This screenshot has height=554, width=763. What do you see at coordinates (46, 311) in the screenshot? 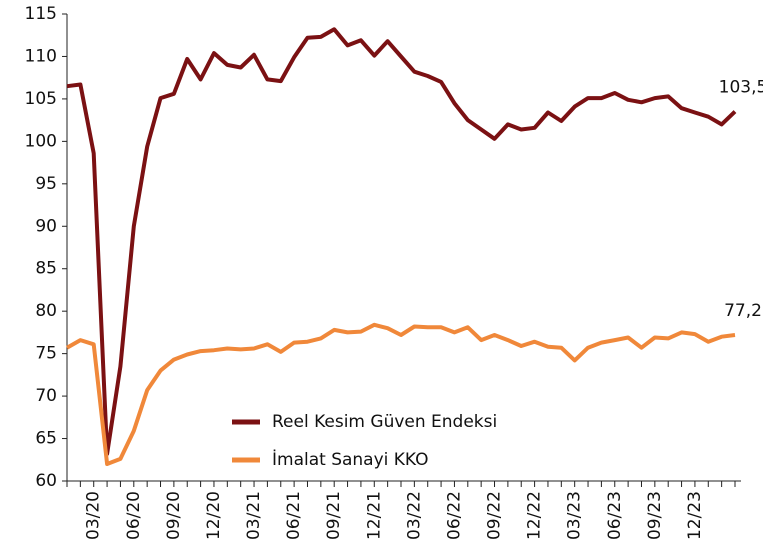
I see `y-tick-label: 80` at bounding box center [46, 311].